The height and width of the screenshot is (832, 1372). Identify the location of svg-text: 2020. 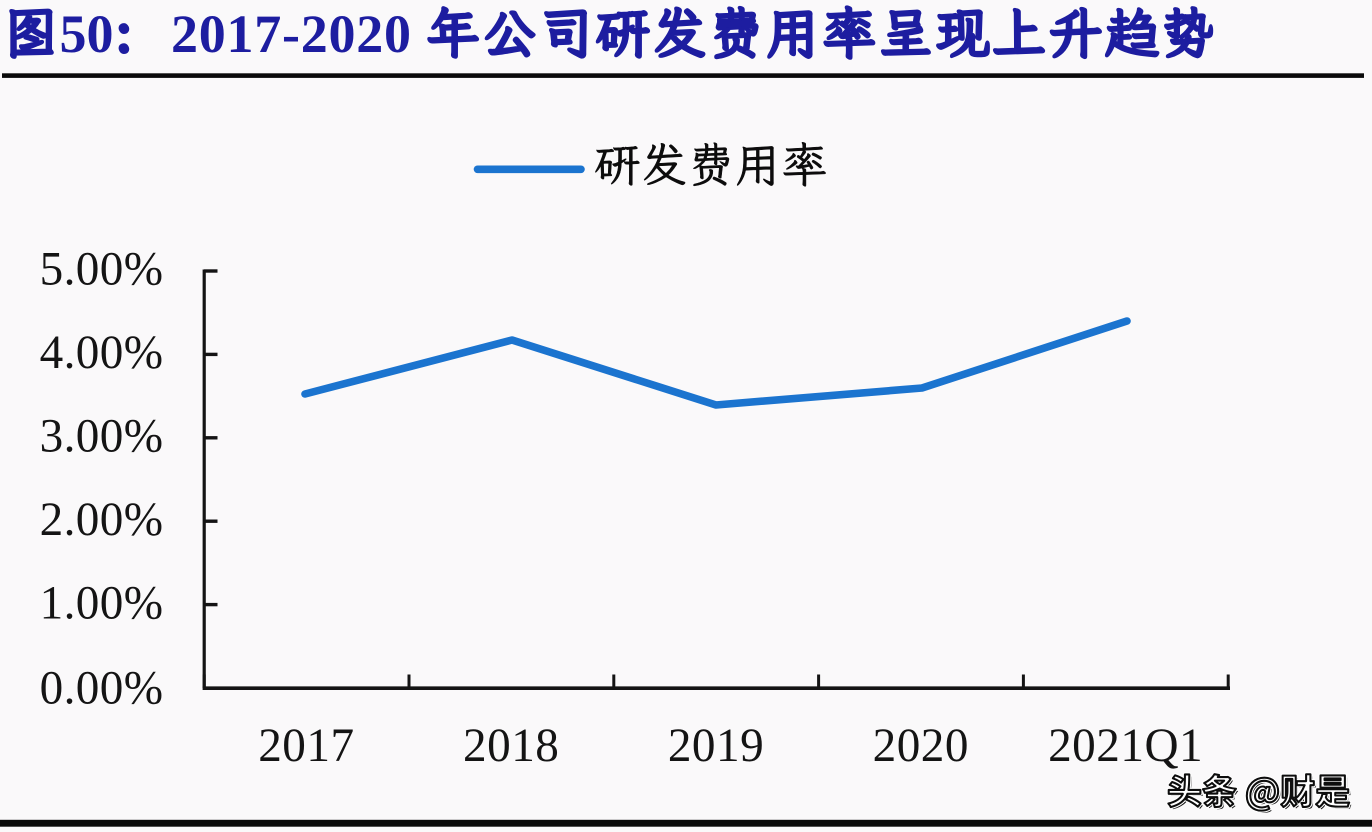
(921, 746).